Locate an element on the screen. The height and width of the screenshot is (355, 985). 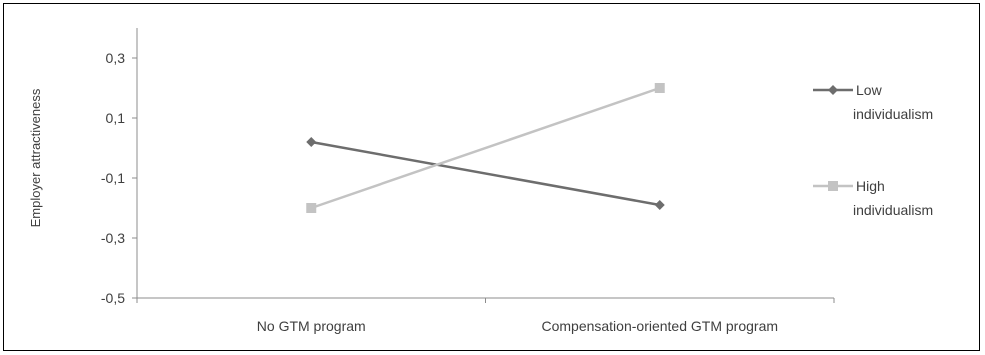
legend-item: Low individualism is located at coordinates (873, 102).